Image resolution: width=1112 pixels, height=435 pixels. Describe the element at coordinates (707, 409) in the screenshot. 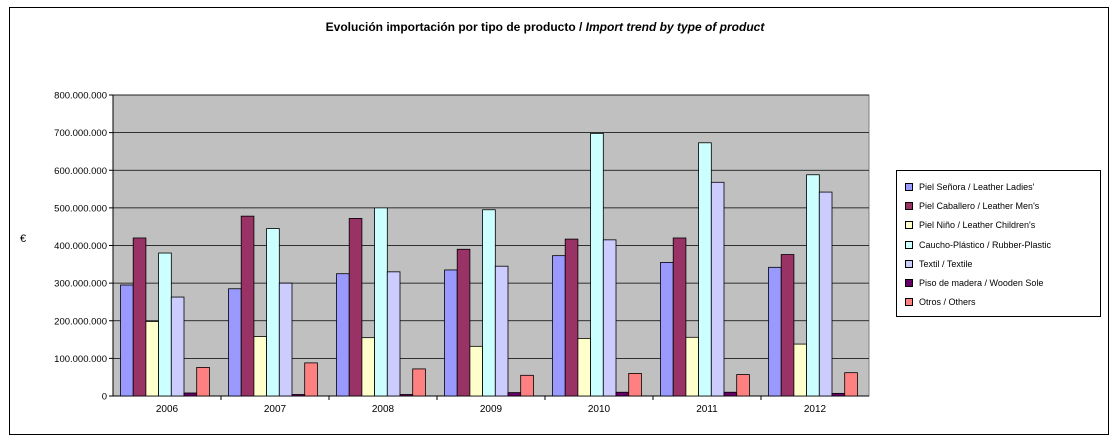

I see `x-tick-label: 2011` at that location.